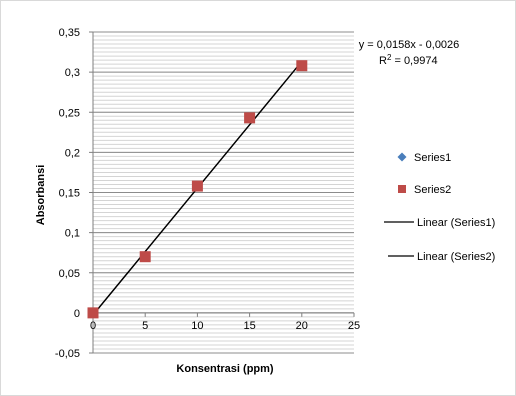  What do you see at coordinates (225, 326) in the screenshot?
I see `x-tick-labels: 0 5 10 15 20 25` at bounding box center [225, 326].